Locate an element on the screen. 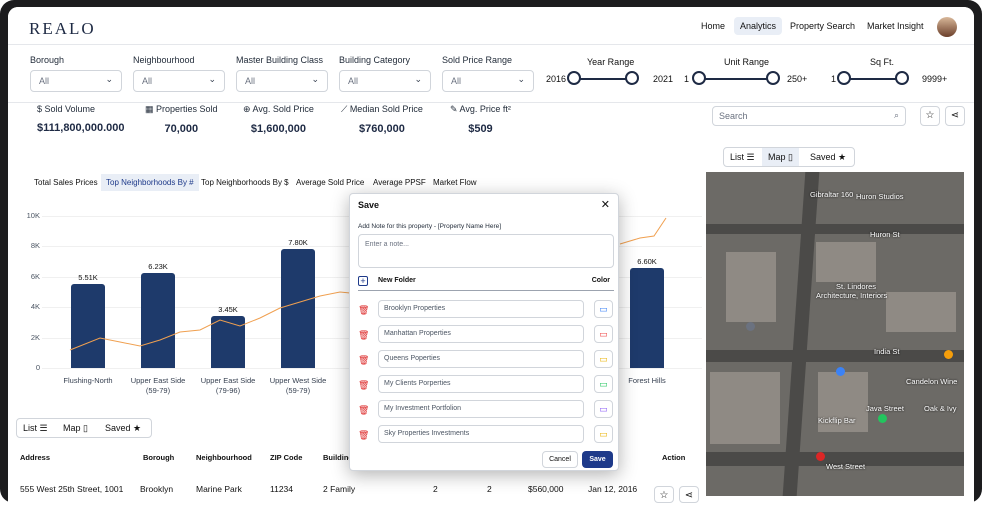 This screenshot has height=505, width=982. close-icon: ✕ is located at coordinates (605, 205).